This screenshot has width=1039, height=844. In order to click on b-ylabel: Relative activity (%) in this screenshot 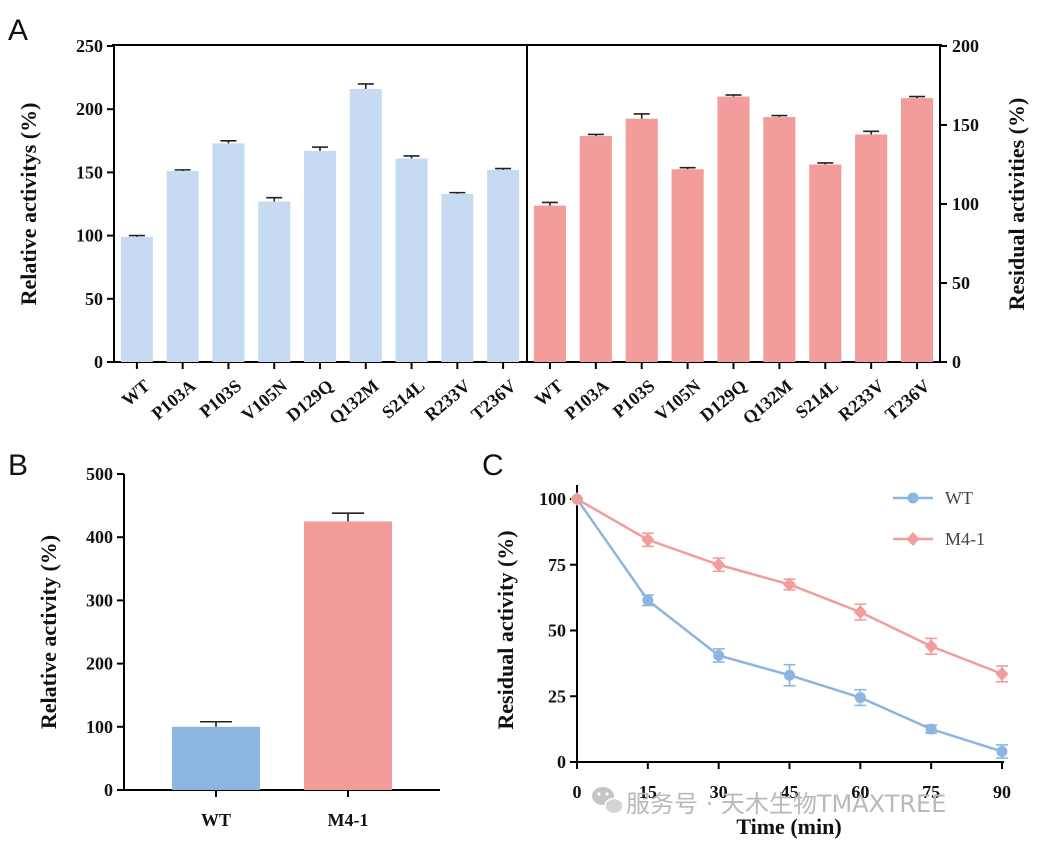, I will do `click(48, 632)`.